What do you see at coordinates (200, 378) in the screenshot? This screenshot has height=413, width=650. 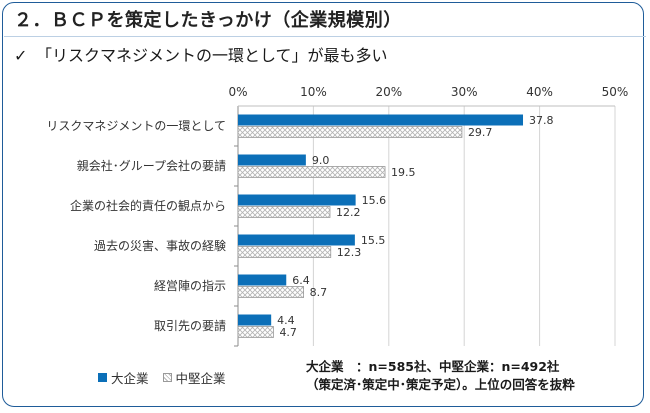 I see `legend-label-mid: 中堅企業` at bounding box center [200, 378].